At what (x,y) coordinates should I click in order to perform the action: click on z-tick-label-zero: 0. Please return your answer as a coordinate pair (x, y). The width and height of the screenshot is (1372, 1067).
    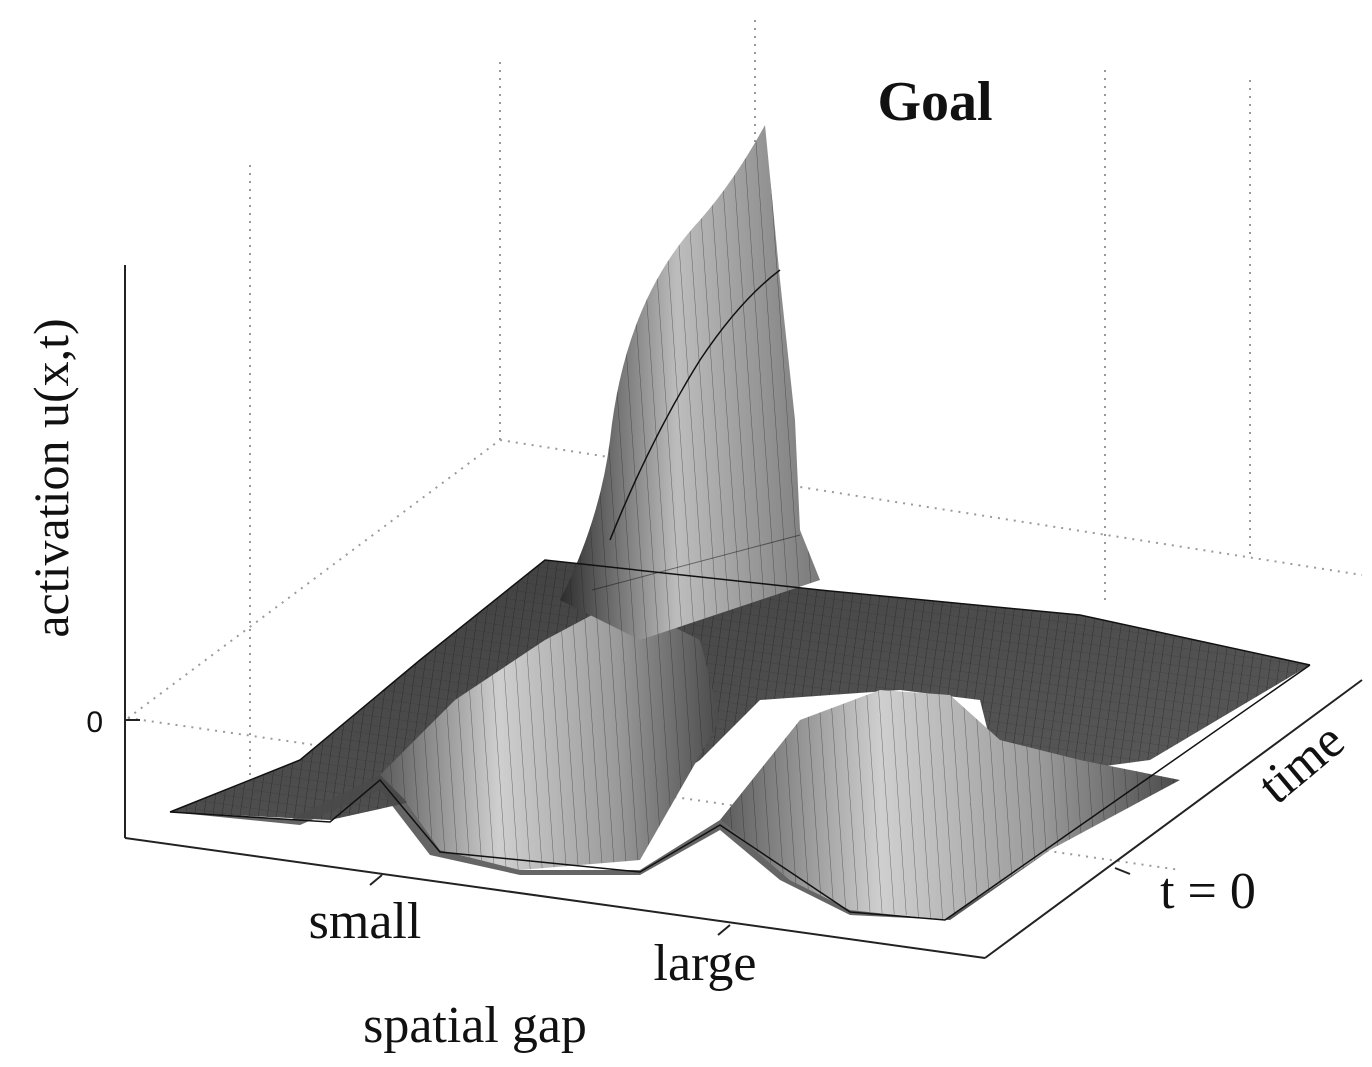
    Looking at the image, I should click on (94, 722).